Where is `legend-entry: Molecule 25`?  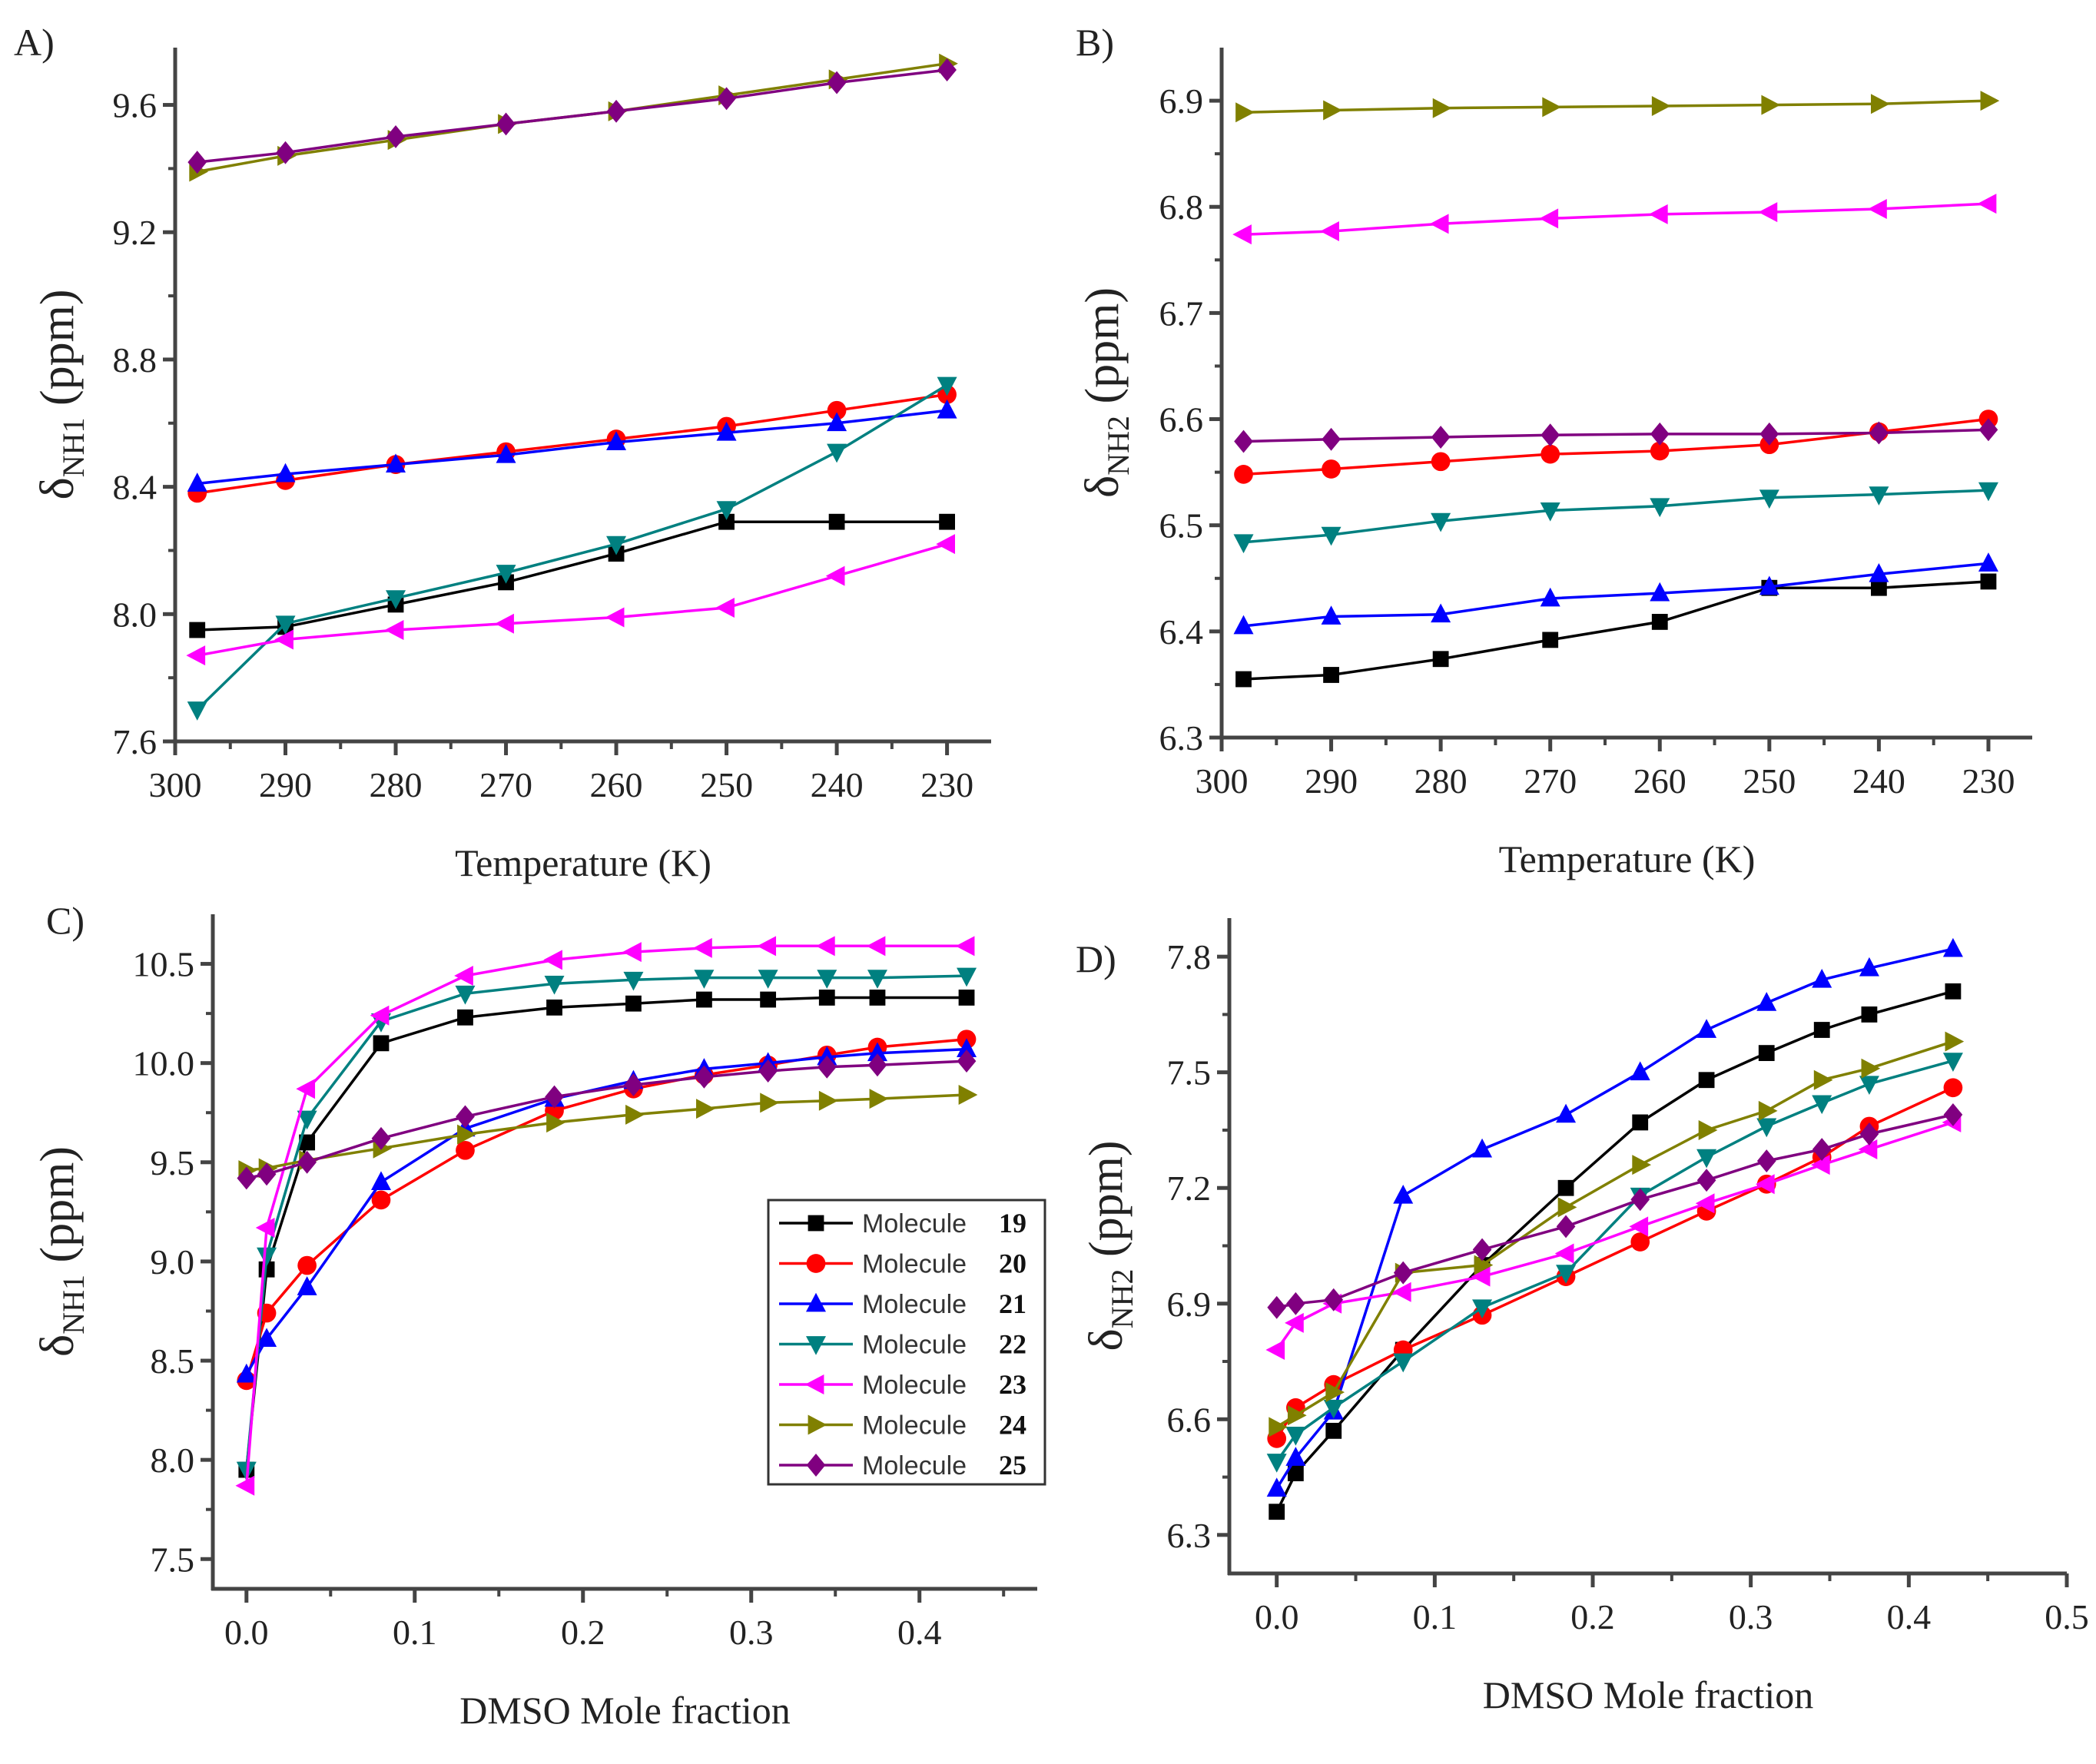
legend-entry: Molecule 25 is located at coordinates (902, 1465).